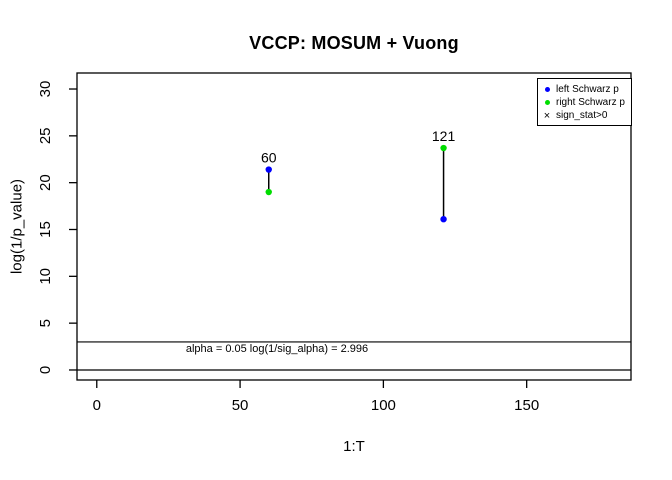 This screenshot has width=672, height=480. I want to click on right-schwarz-marker-icon, so click(547, 102).